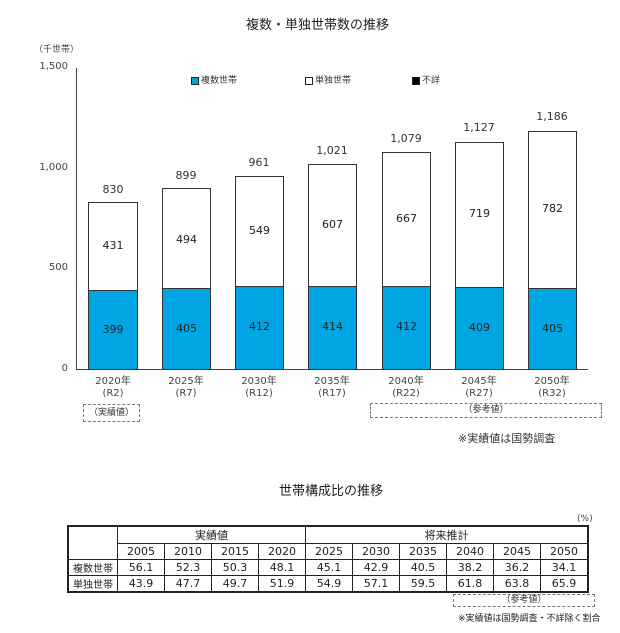 Image resolution: width=620 pixels, height=633 pixels. I want to click on bar-value: 667, so click(406, 218).